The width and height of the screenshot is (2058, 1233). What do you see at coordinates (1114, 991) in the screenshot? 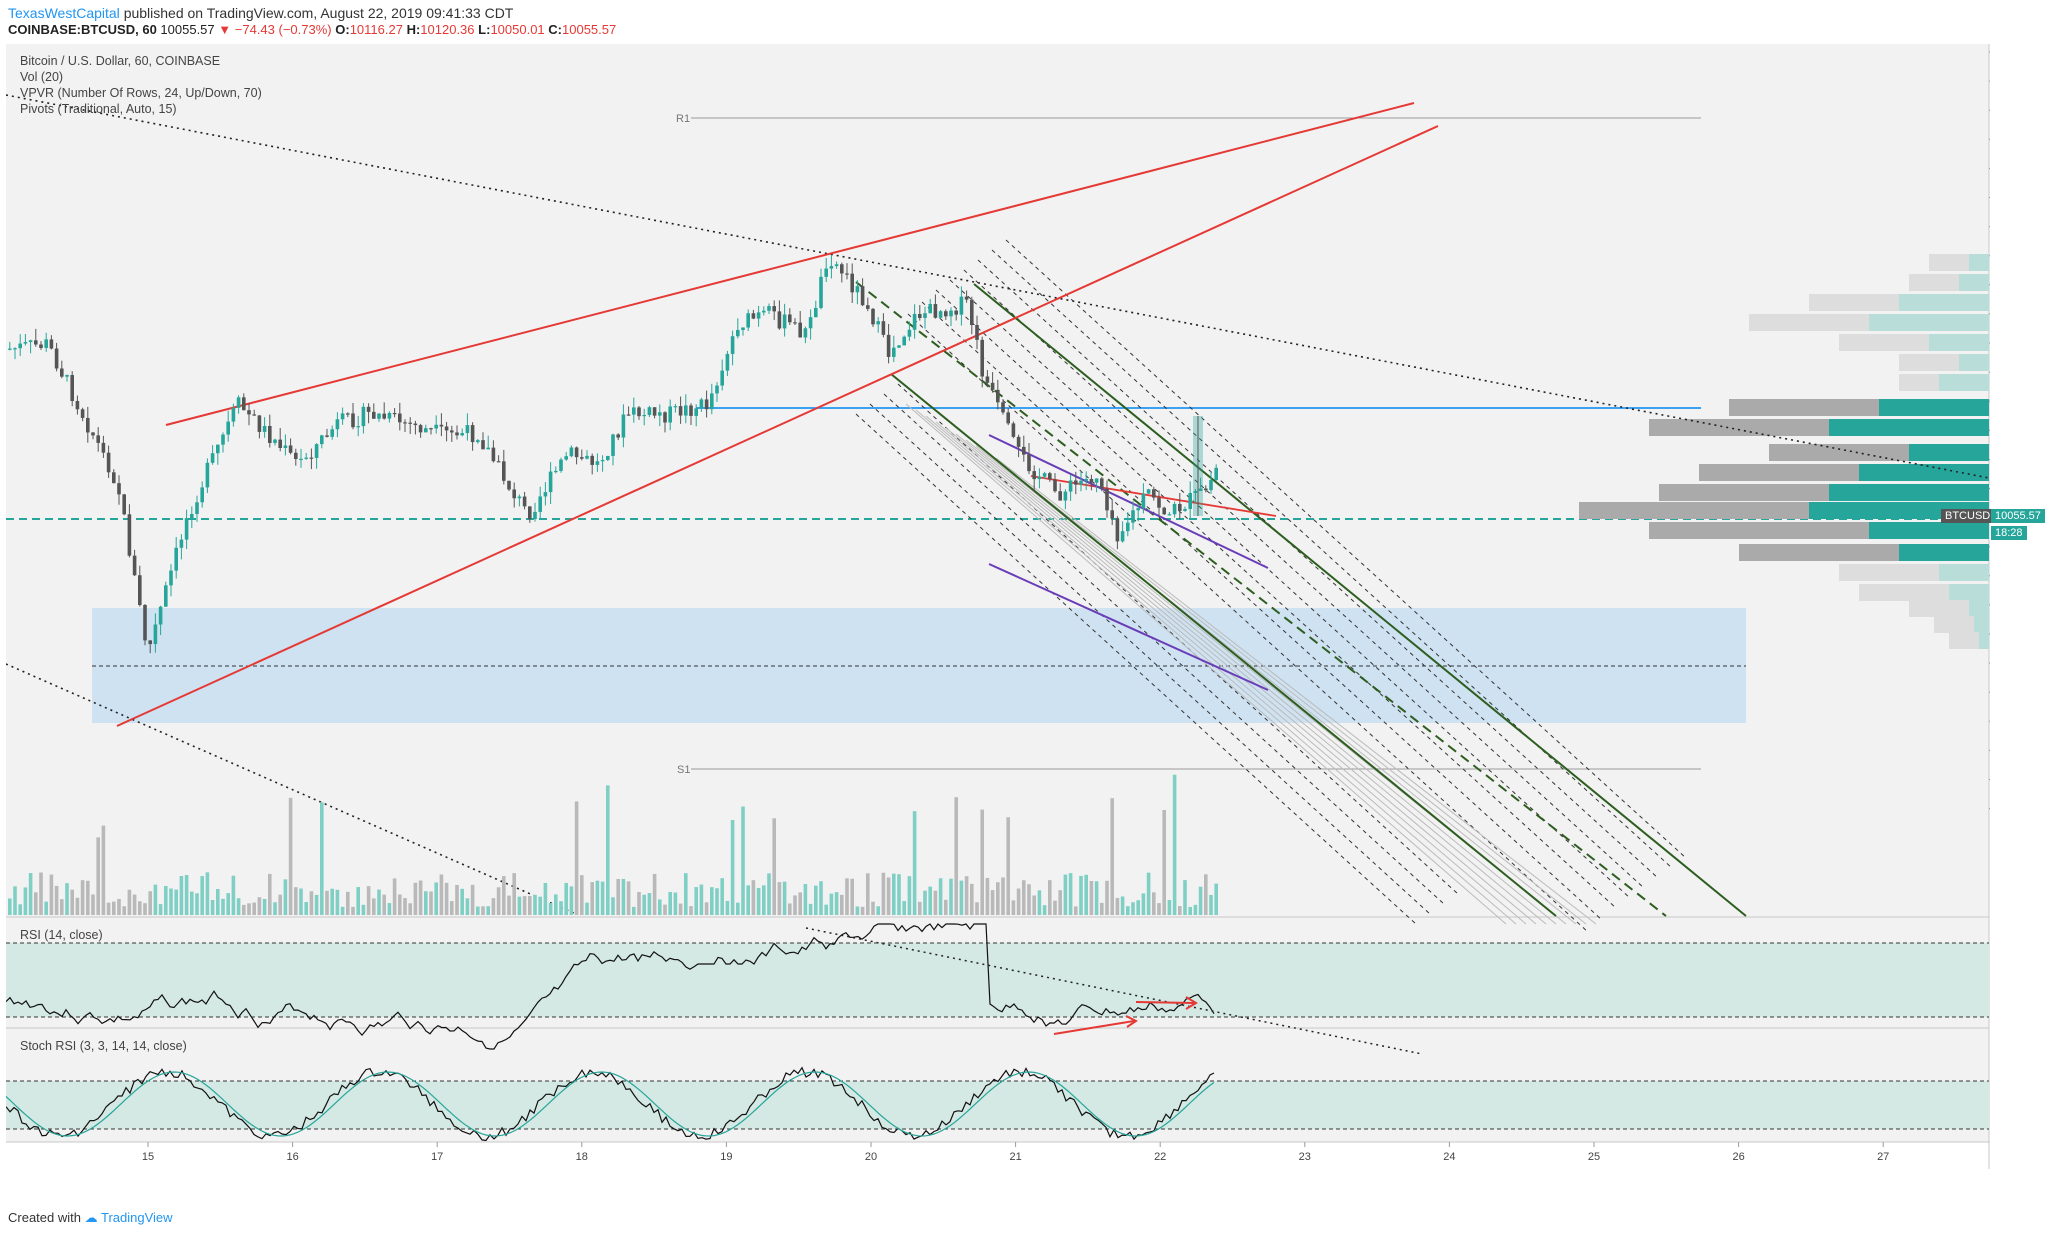
I see `rsi-trendline` at bounding box center [1114, 991].